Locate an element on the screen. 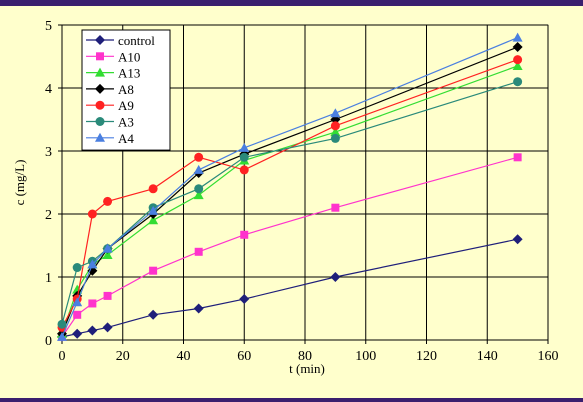 The height and width of the screenshot is (402, 583). legend-label: control is located at coordinates (136, 40).